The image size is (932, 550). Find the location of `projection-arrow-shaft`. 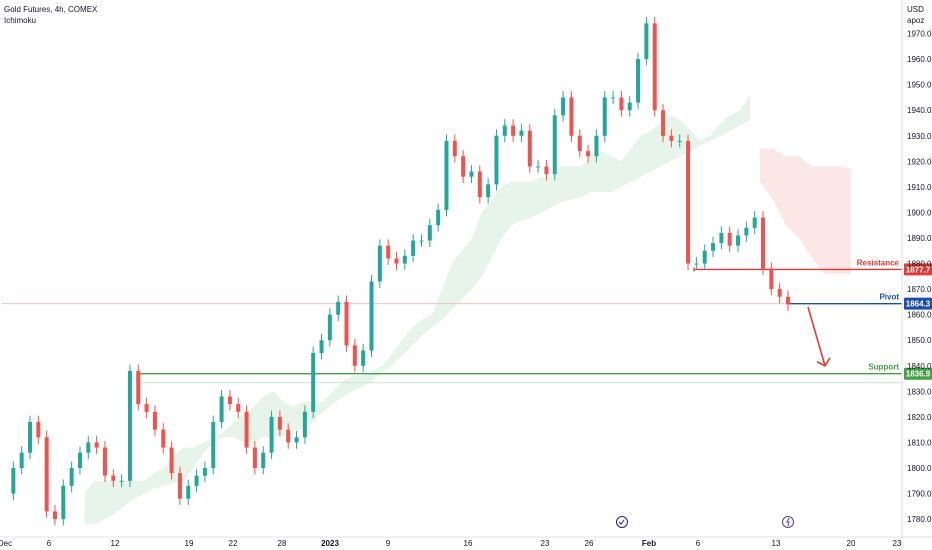

projection-arrow-shaft is located at coordinates (816, 336).